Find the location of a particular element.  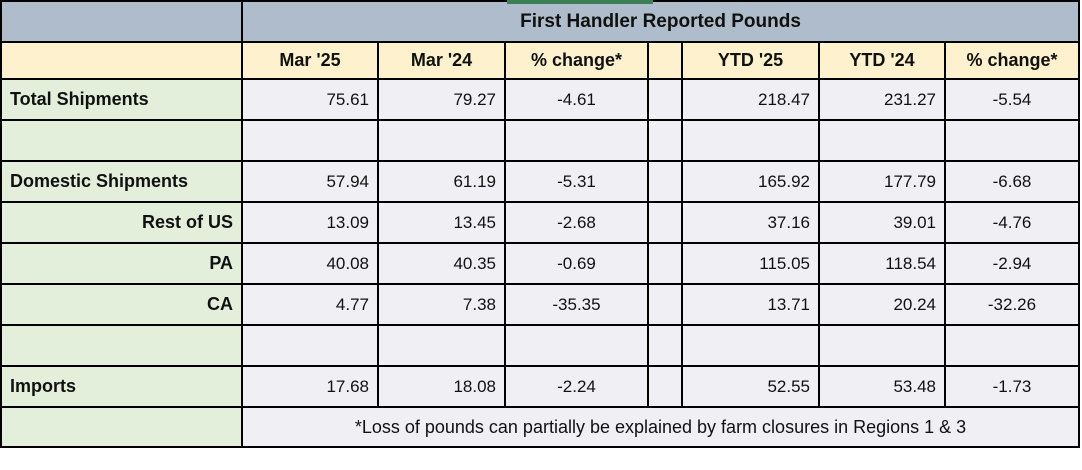

column-header-pct-change-ytd: % change* is located at coordinates (1012, 60).